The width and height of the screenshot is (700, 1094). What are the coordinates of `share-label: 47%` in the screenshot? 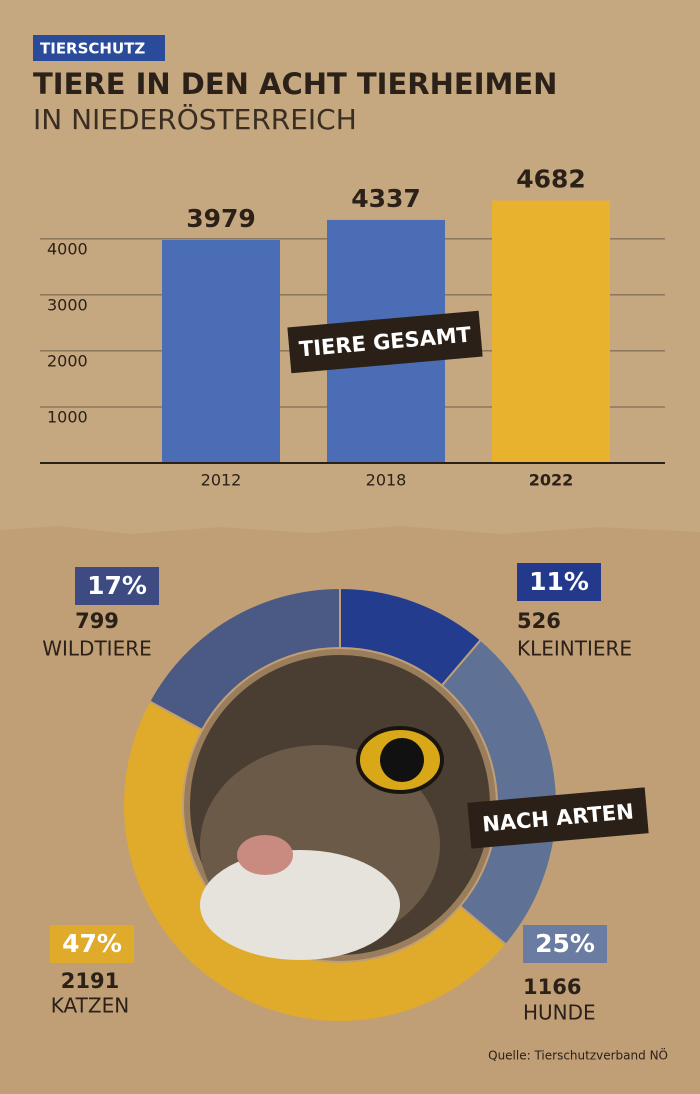 It's located at (92, 943).